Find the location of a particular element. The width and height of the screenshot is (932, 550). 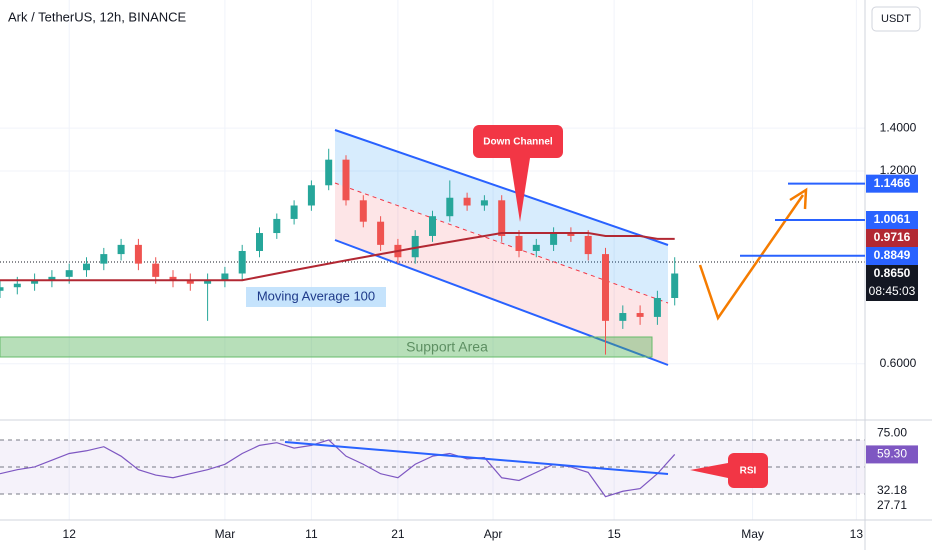

x-tick-label: 12 is located at coordinates (70, 534).